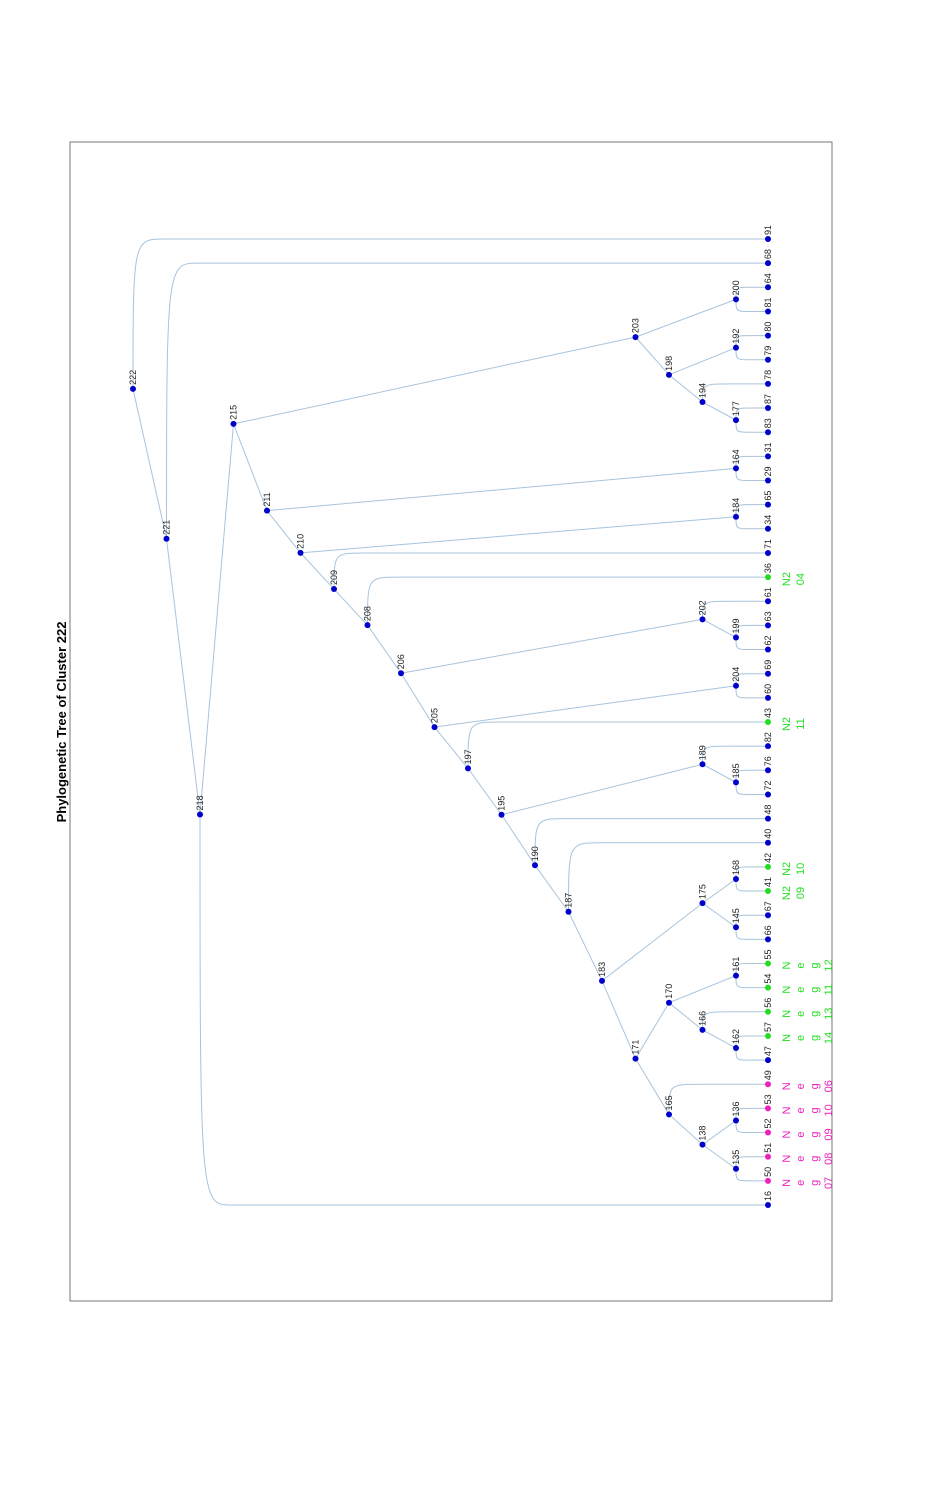 Image resolution: width=934 pixels, height=1495 pixels. I want to click on tip-annotation-50-3: 07, so click(829, 1183).